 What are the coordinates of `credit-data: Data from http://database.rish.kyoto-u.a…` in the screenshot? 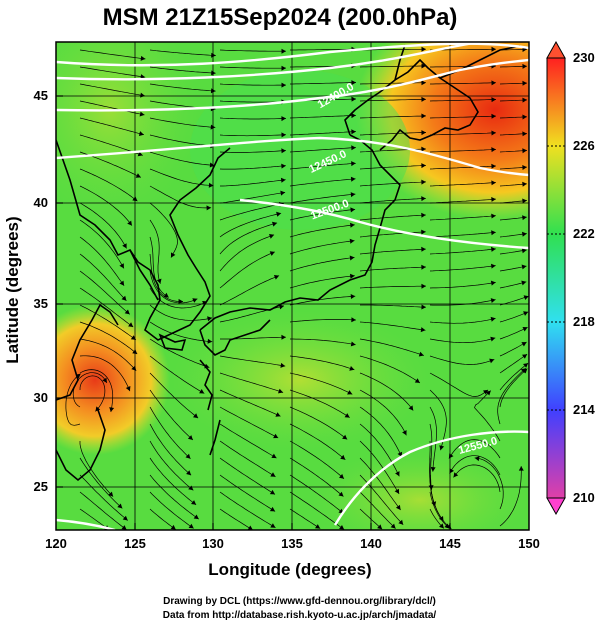 It's located at (299, 615).